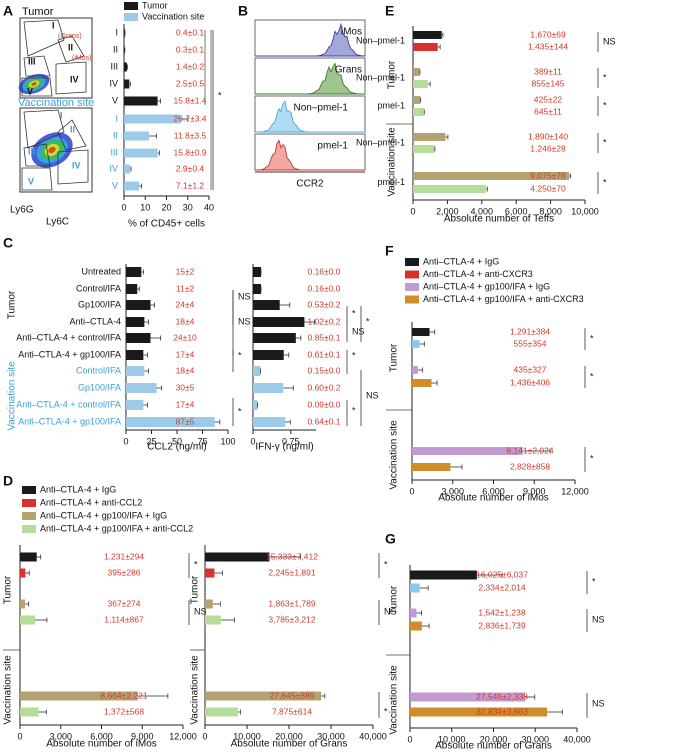 Image resolution: width=700 pixels, height=756 pixels. Describe the element at coordinates (390, 539) in the screenshot. I see `panel-label: G` at that location.